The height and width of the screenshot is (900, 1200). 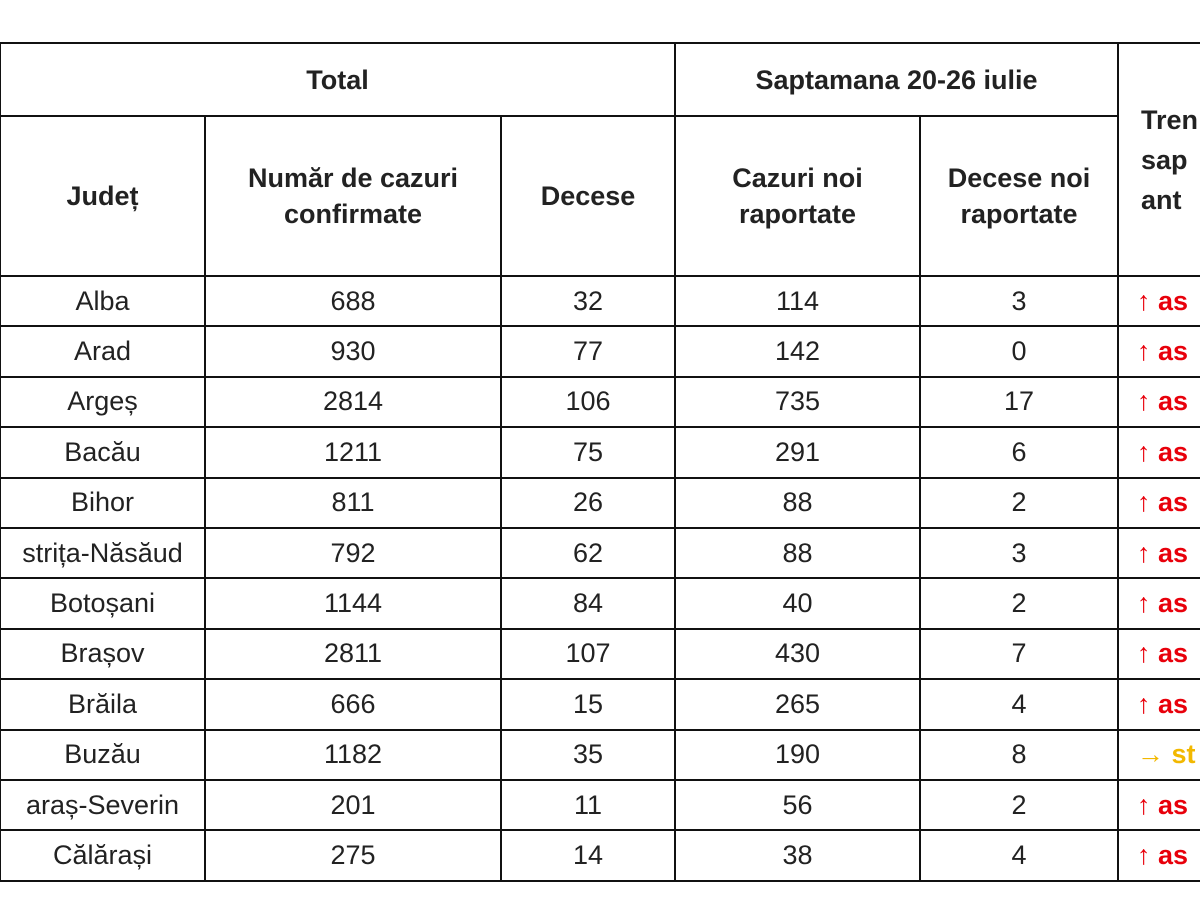 I want to click on trend-header: Tren sap ant, so click(x=1158, y=159).